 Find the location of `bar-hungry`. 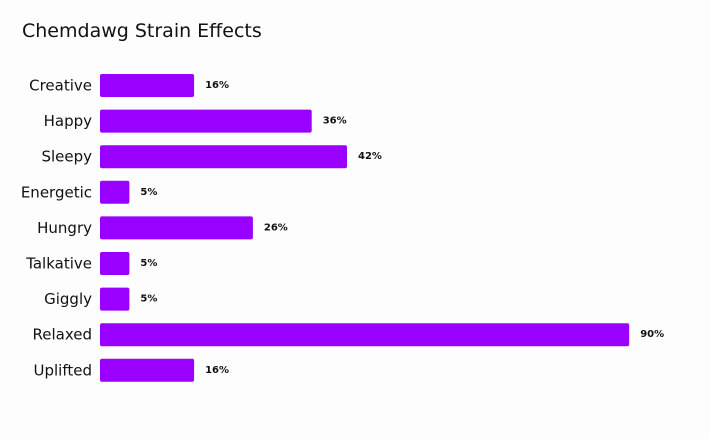

bar-hungry is located at coordinates (176, 228).